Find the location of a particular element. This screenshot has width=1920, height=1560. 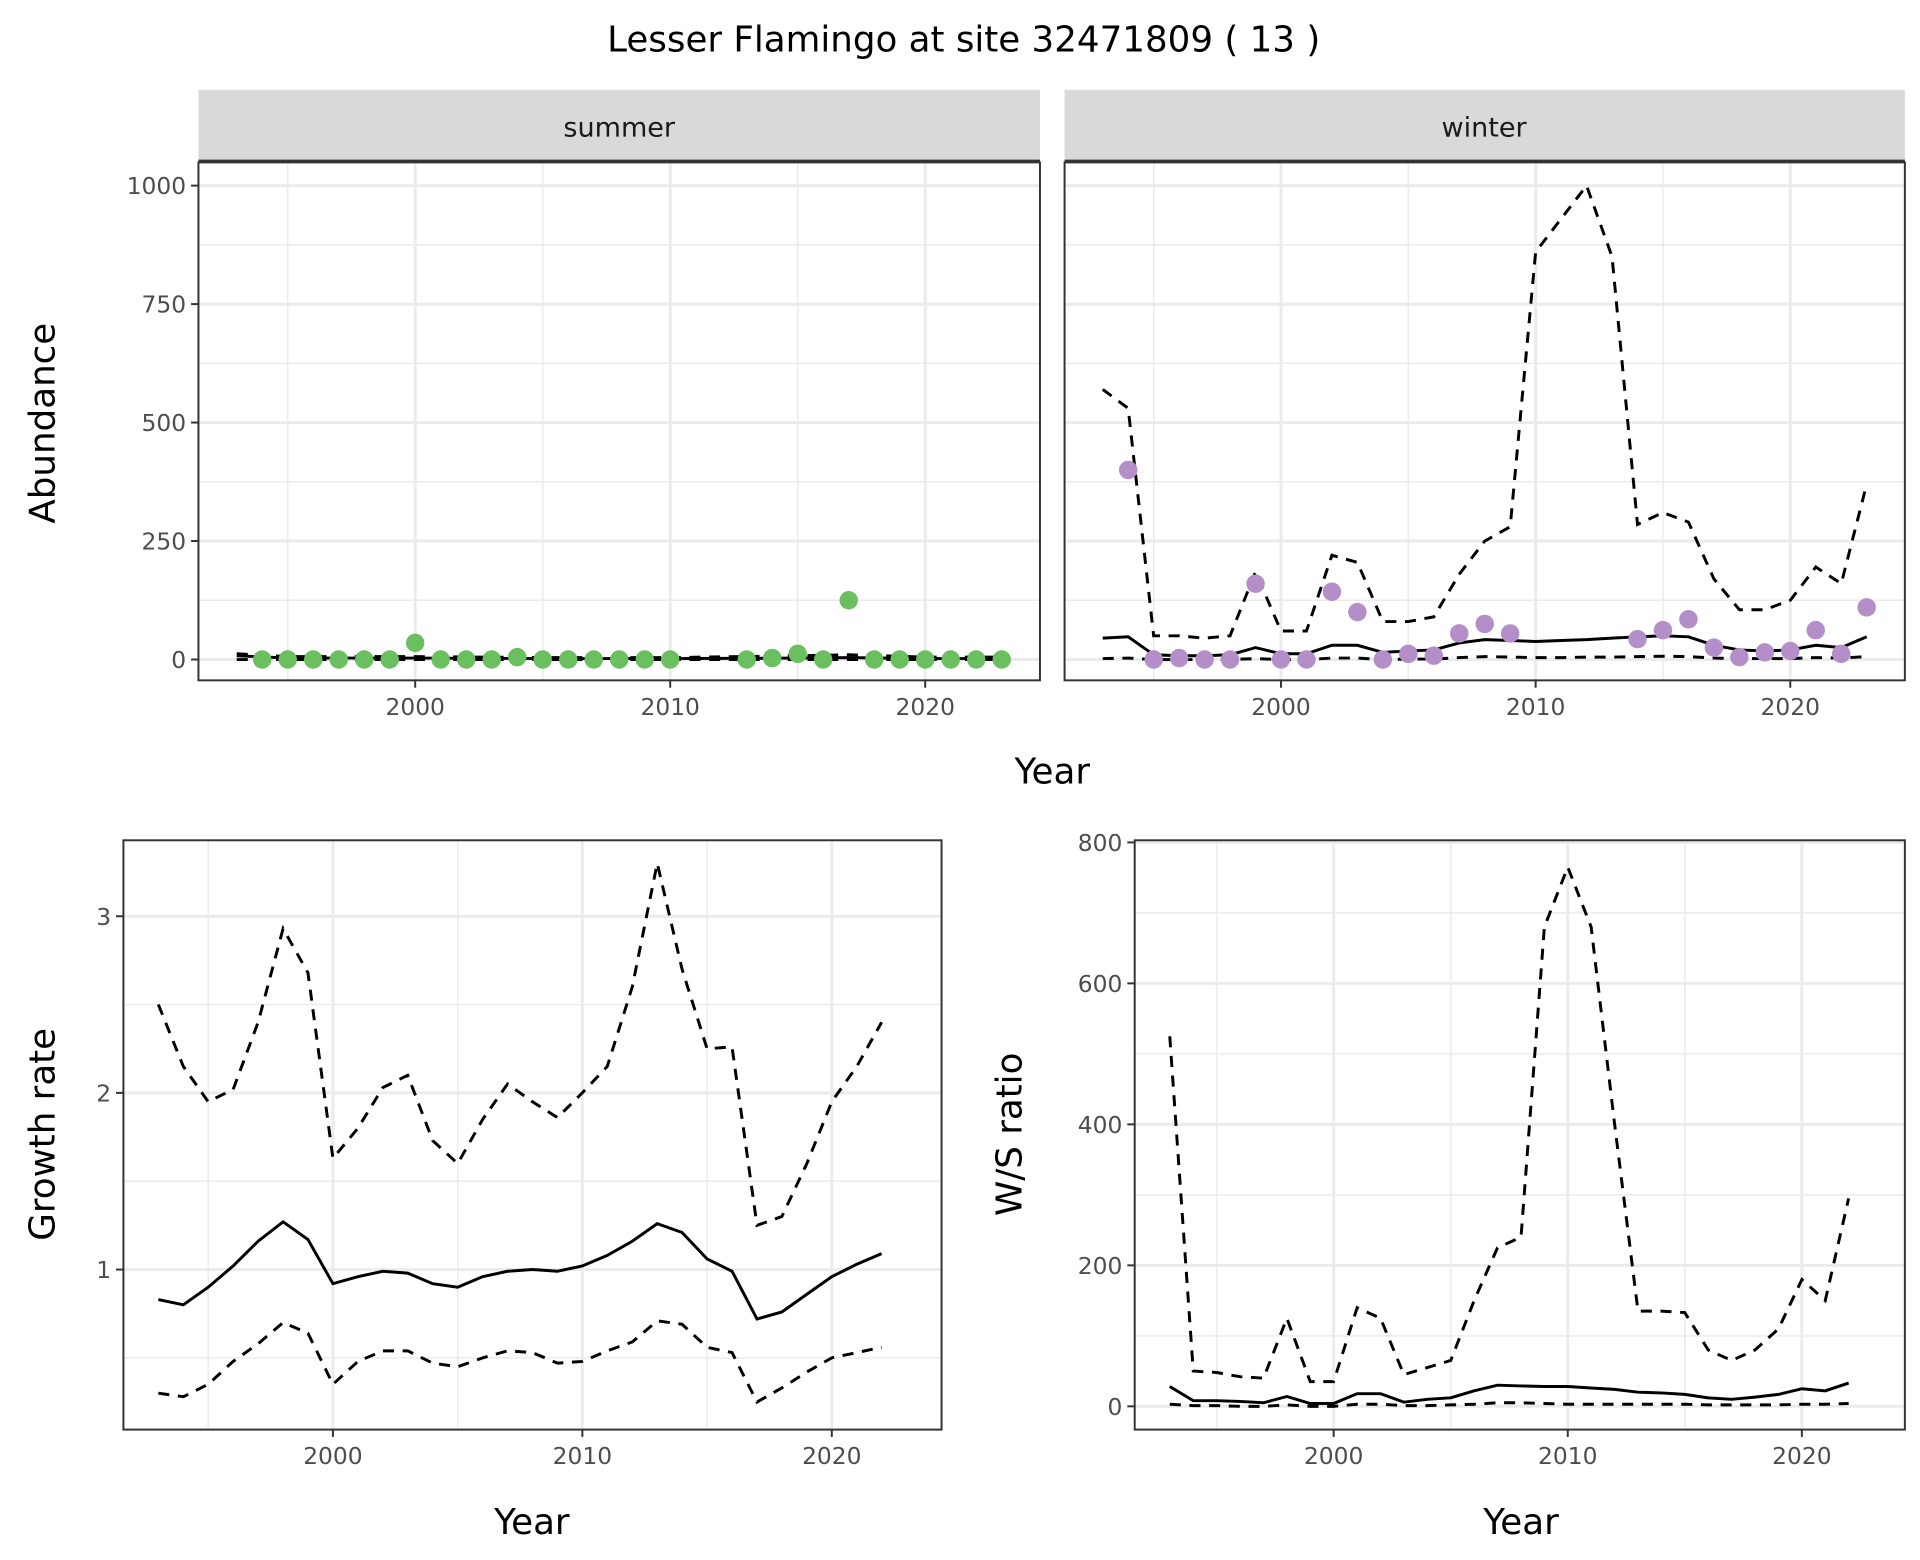

strip-winter-label: winter is located at coordinates (1485, 128).